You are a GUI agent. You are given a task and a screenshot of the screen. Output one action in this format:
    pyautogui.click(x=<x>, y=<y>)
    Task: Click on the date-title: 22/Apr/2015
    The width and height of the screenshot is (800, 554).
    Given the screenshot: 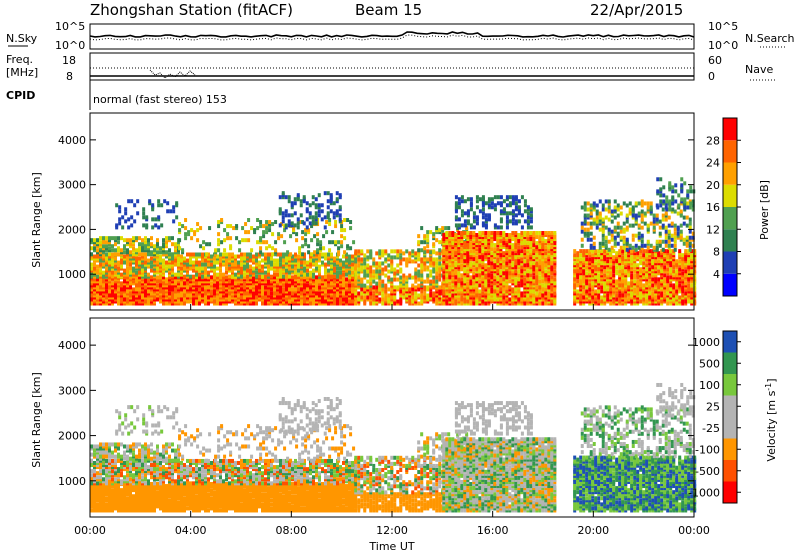 What is the action you would take?
    pyautogui.click(x=636, y=10)
    